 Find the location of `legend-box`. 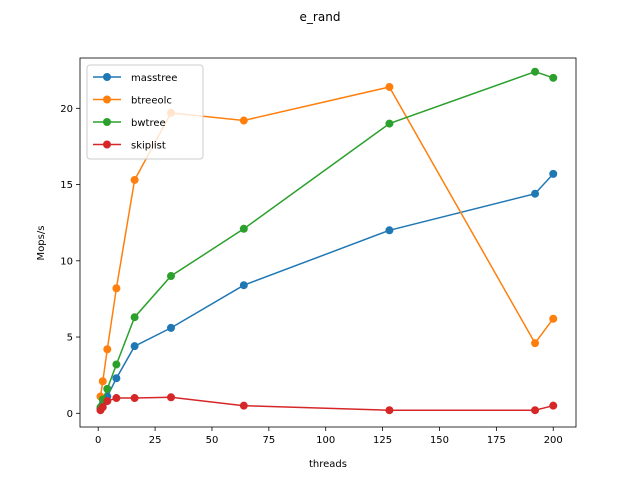

legend-box is located at coordinates (145, 112).